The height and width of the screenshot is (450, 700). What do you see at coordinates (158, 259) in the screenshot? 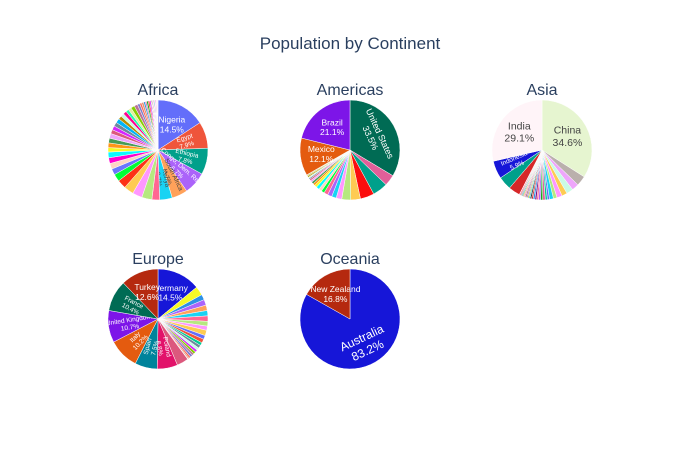
I see `pie-title-europe: Europe` at bounding box center [158, 259].